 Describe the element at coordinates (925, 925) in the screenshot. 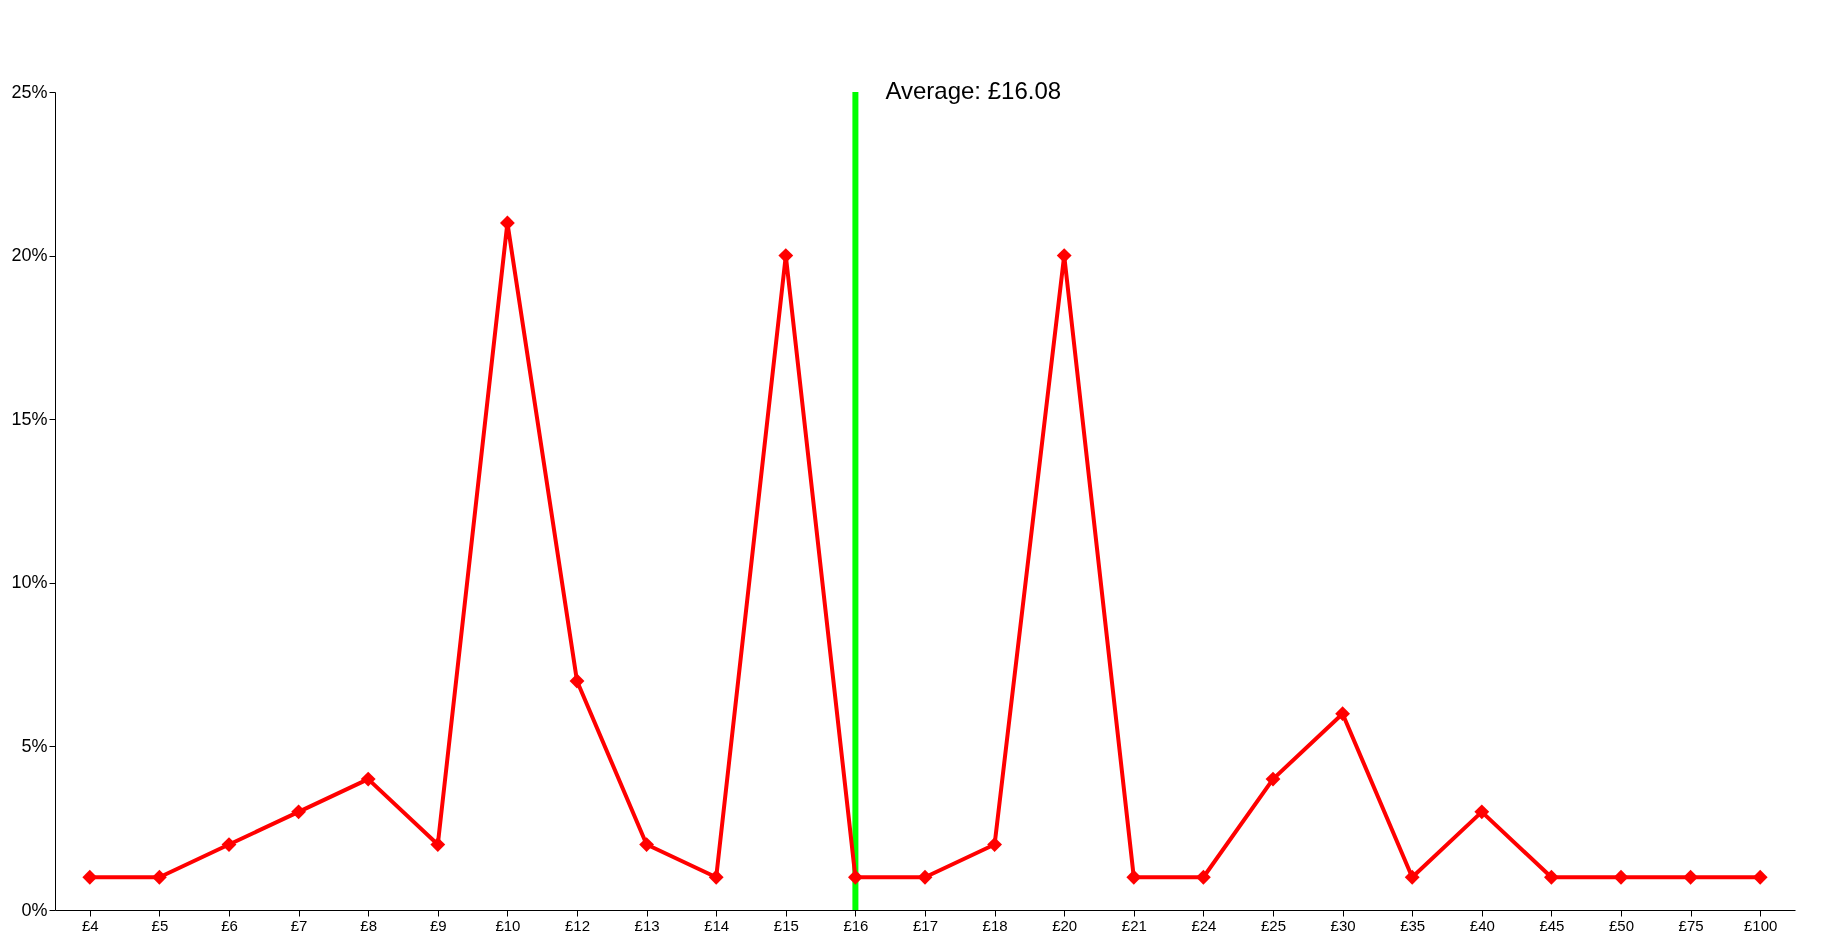

I see `x-tick-label: £17` at that location.